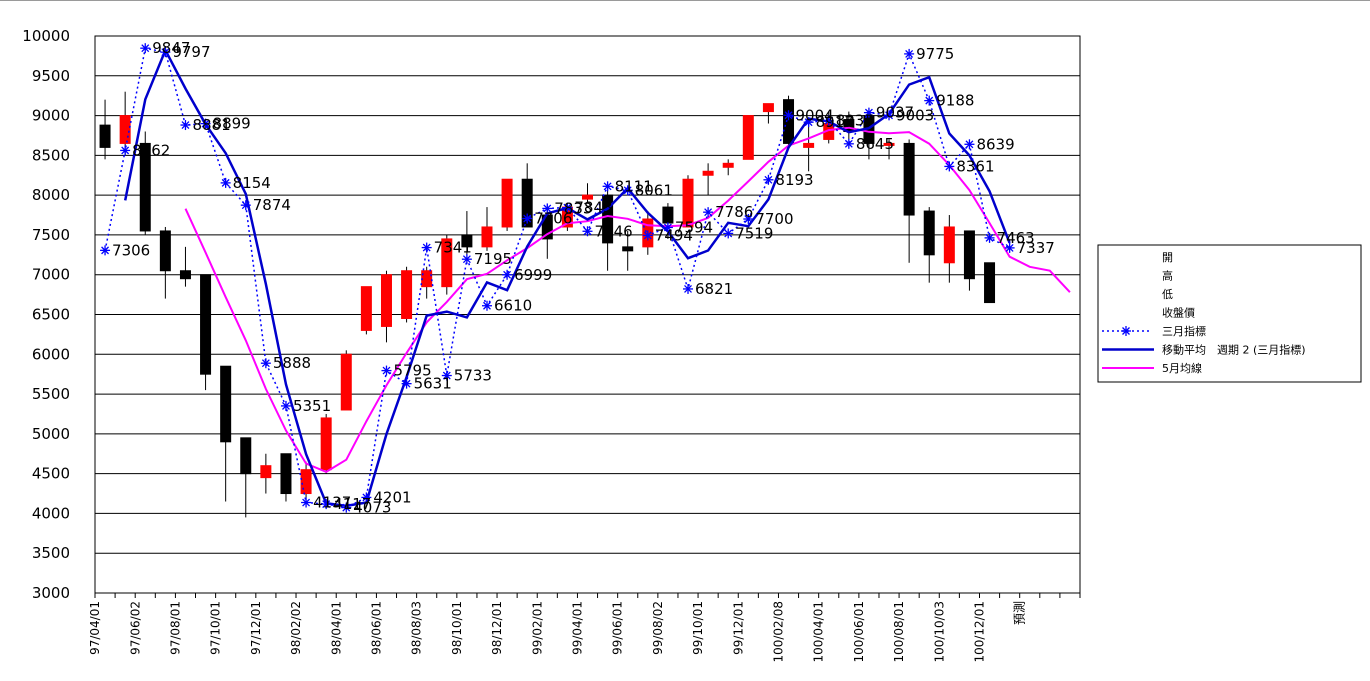  Describe the element at coordinates (51, 553) in the screenshot. I see `y-tick-label: 3500` at that location.